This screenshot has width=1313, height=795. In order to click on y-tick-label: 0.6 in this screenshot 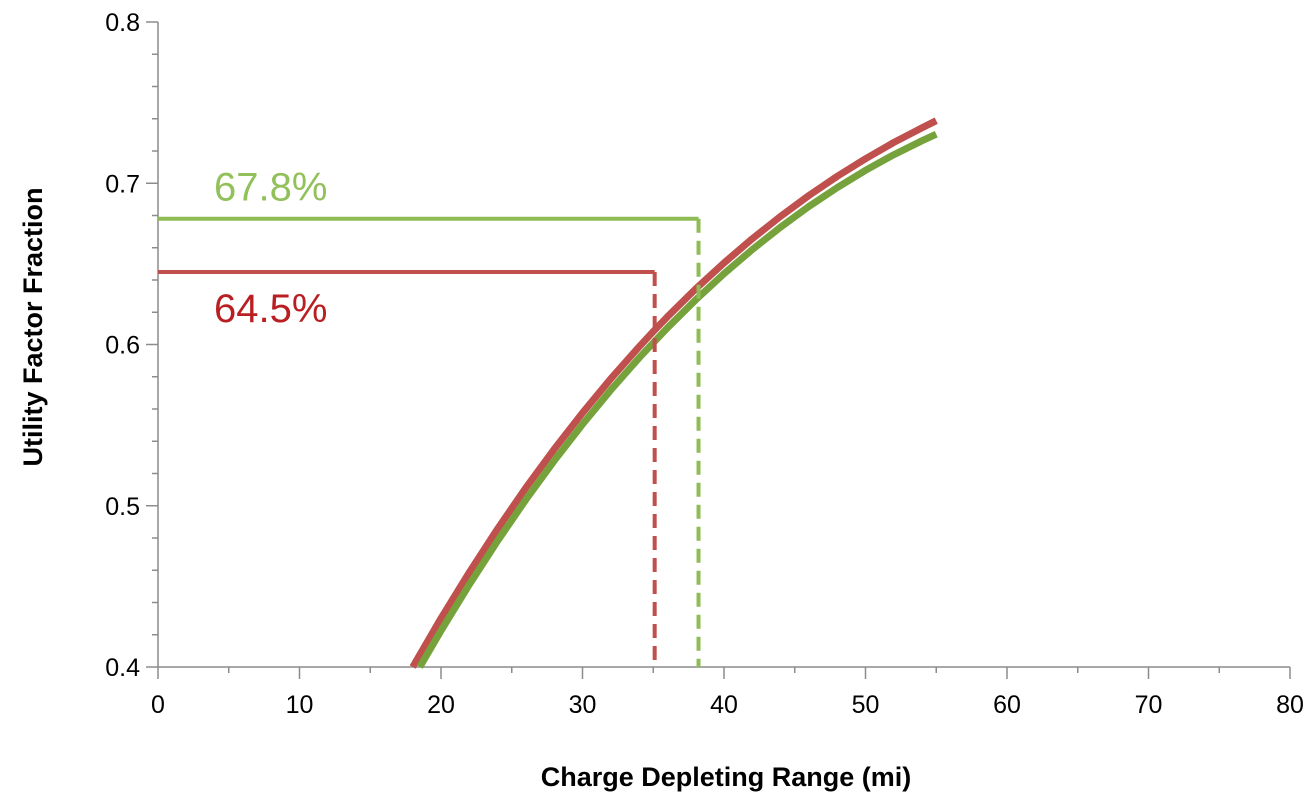, I will do `click(122, 346)`.